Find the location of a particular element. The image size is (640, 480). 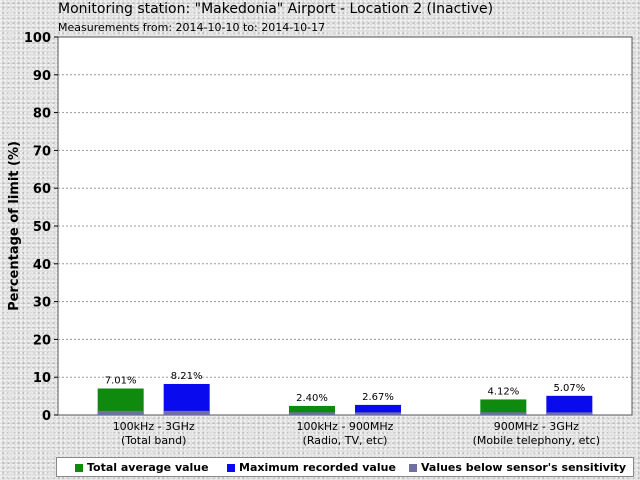

legend-item-sensitivity: Values below sensor's sensitivity is located at coordinates (517, 467).